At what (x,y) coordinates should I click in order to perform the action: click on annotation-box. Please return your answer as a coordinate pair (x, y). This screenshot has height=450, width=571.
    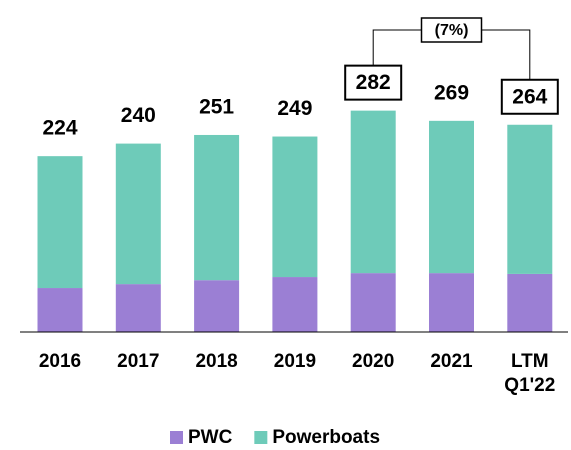
    Looking at the image, I should click on (451, 30).